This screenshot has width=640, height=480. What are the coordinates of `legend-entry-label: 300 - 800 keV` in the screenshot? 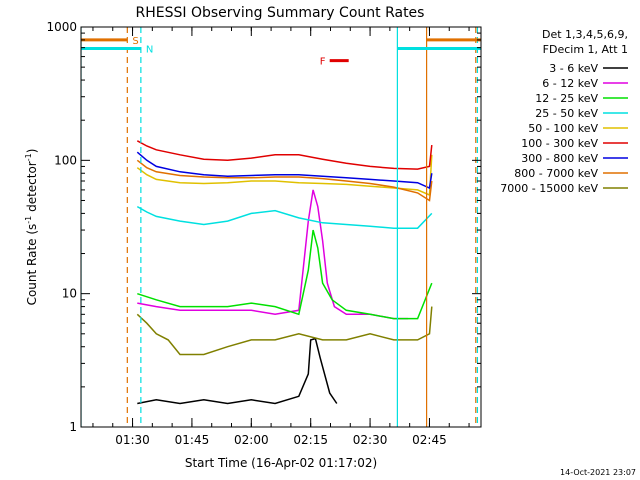 It's located at (559, 158).